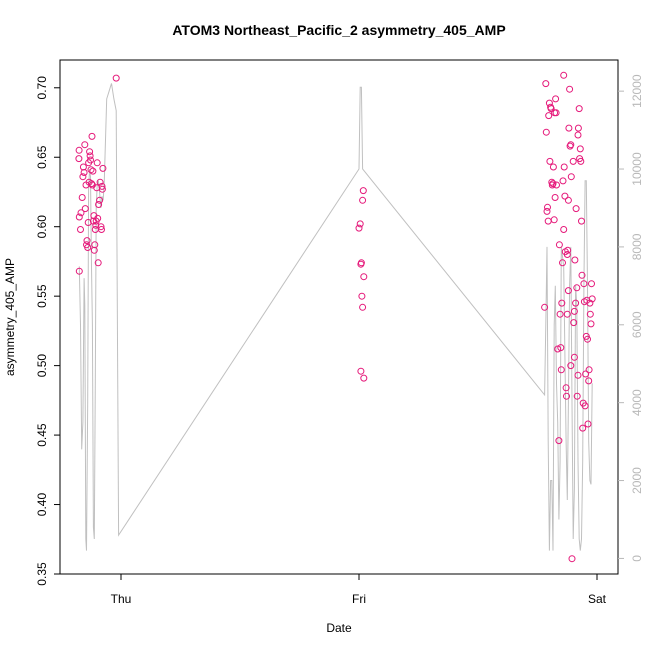 The width and height of the screenshot is (650, 650). What do you see at coordinates (637, 91) in the screenshot?
I see `y2-tick-label: 12000` at bounding box center [637, 91].